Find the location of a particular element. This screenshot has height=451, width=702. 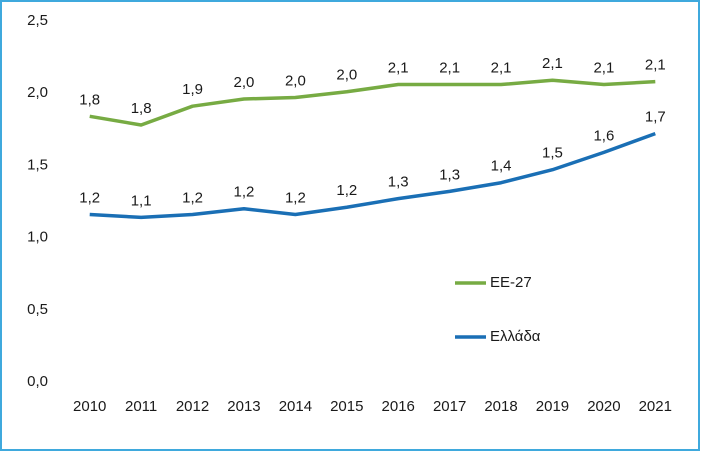

data-label: 1,1 is located at coordinates (141, 200).